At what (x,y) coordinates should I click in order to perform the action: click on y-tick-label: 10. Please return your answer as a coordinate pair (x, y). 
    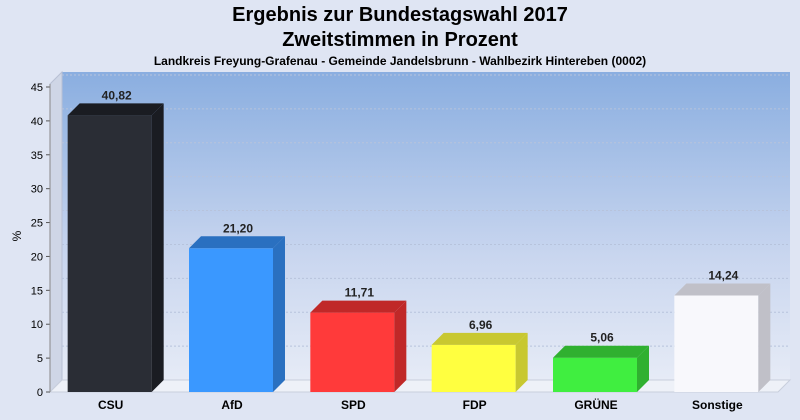
    Looking at the image, I should click on (37, 325).